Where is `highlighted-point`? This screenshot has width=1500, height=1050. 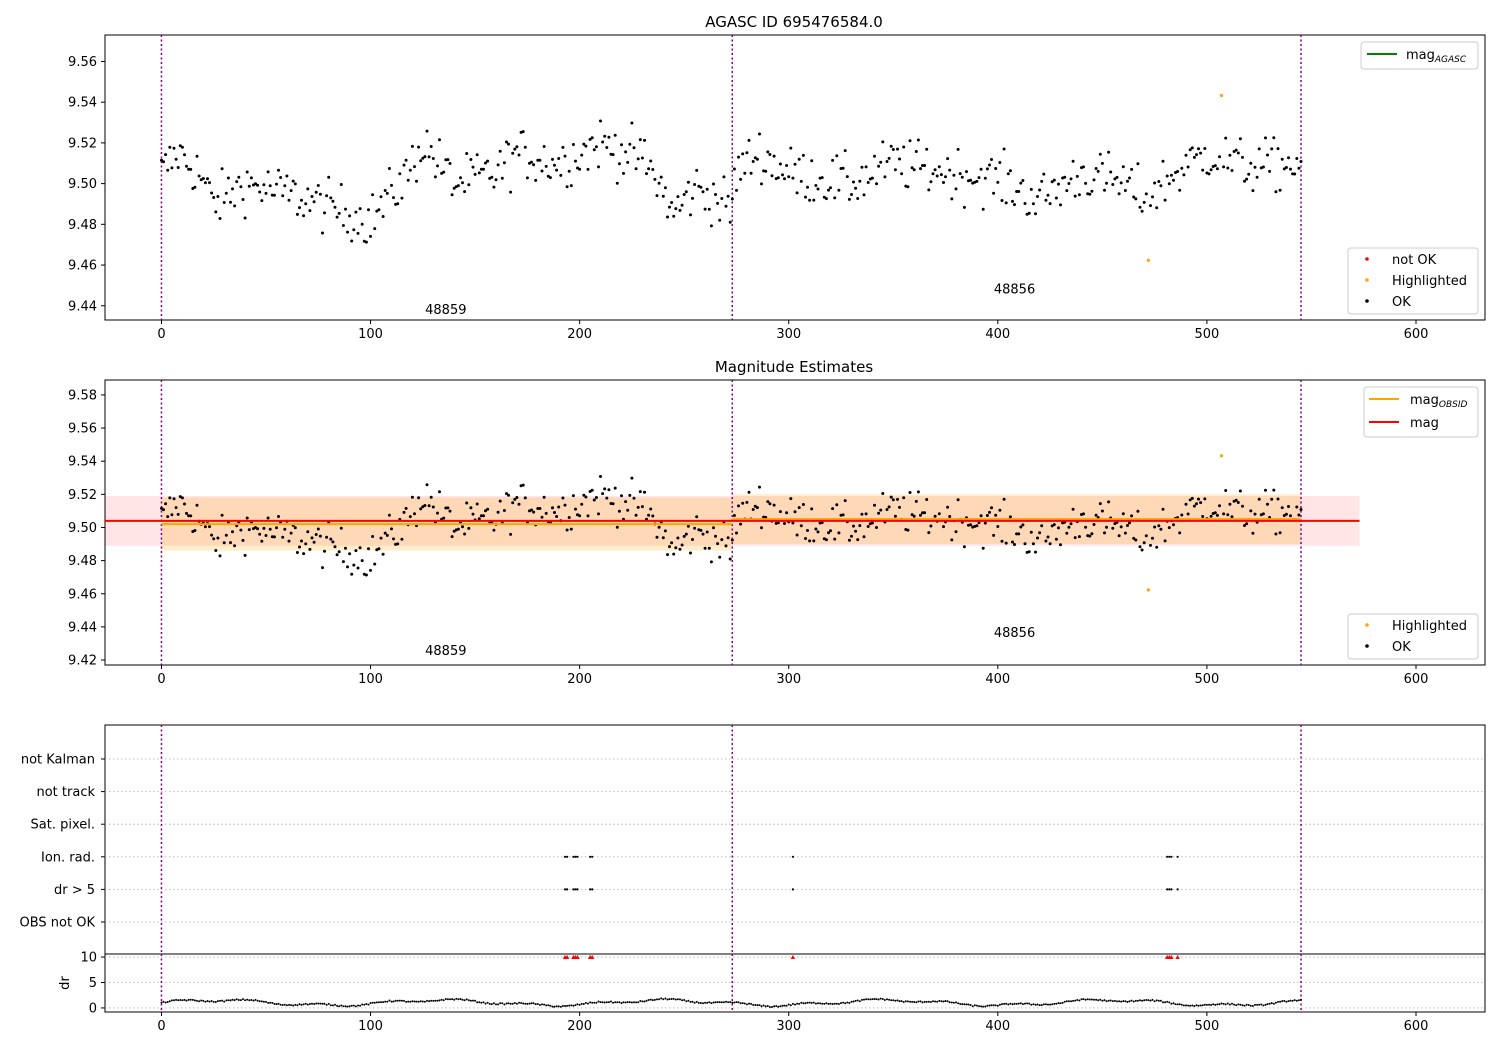 highlighted-point is located at coordinates (1221, 456).